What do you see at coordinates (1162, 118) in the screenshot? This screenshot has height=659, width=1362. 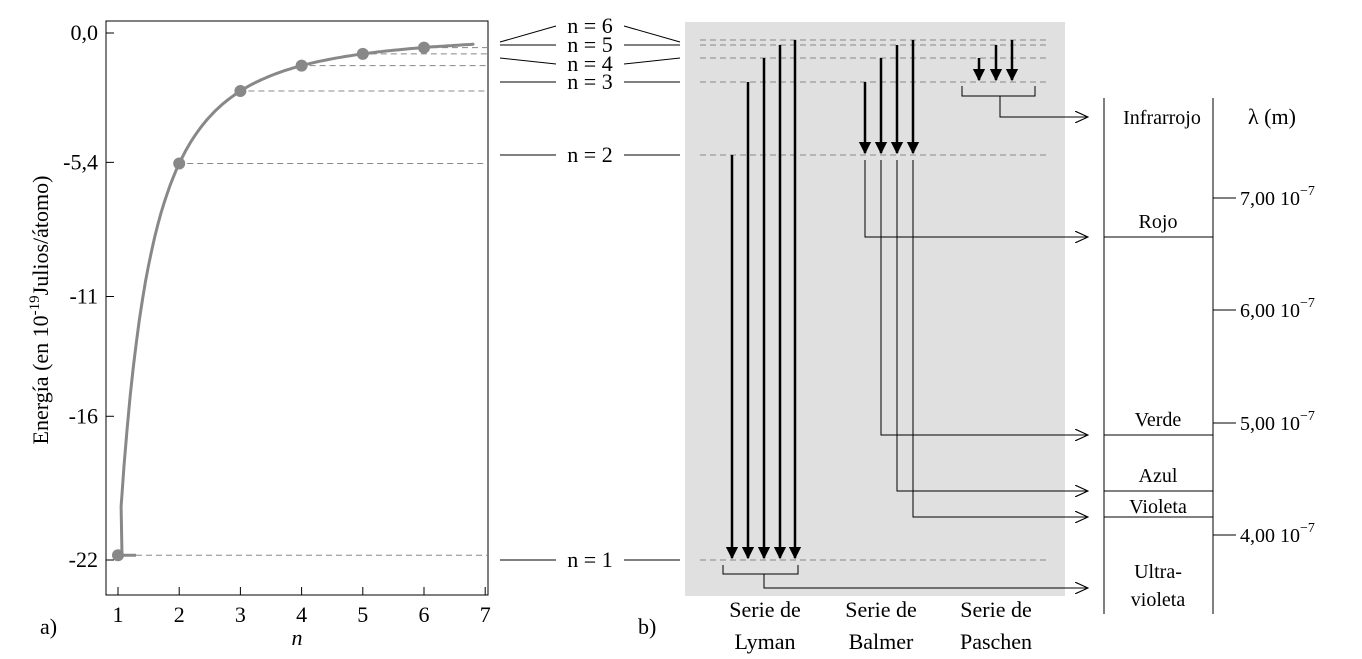 I see `region-infrared: Infrarrojo` at bounding box center [1162, 118].